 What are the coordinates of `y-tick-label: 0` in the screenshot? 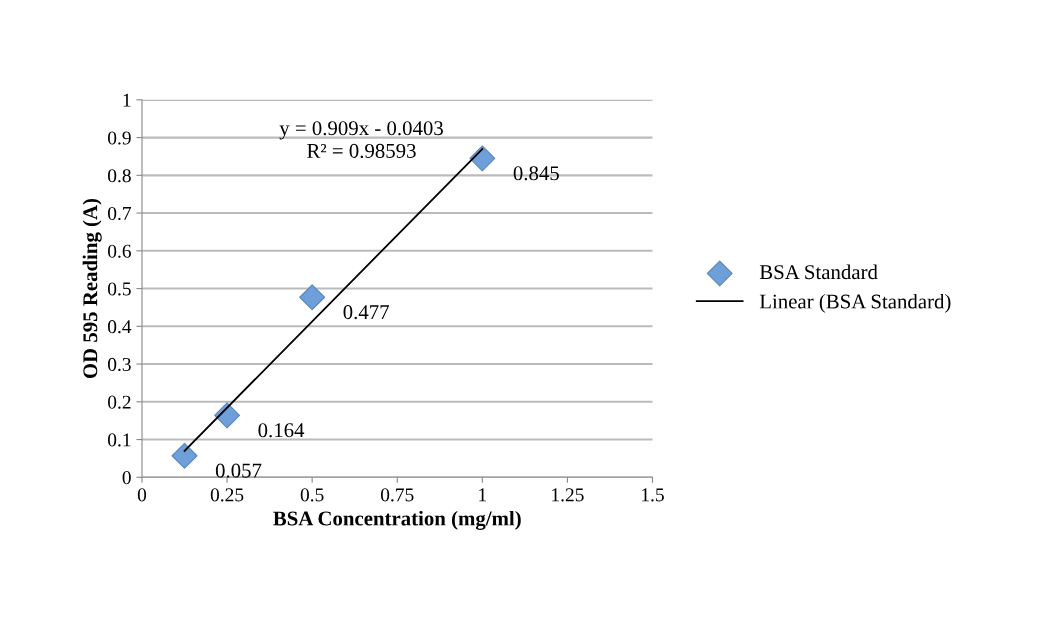 It's located at (126, 478).